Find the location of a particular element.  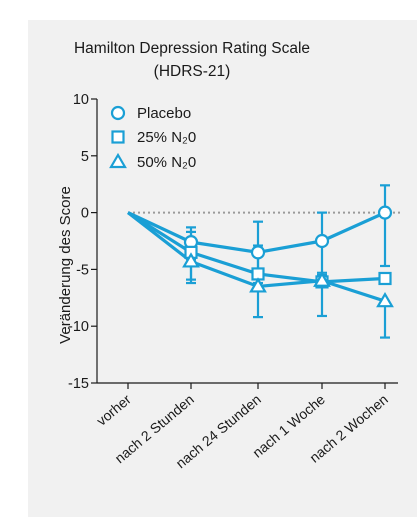

x-tick-label: vorher is located at coordinates (113, 410).